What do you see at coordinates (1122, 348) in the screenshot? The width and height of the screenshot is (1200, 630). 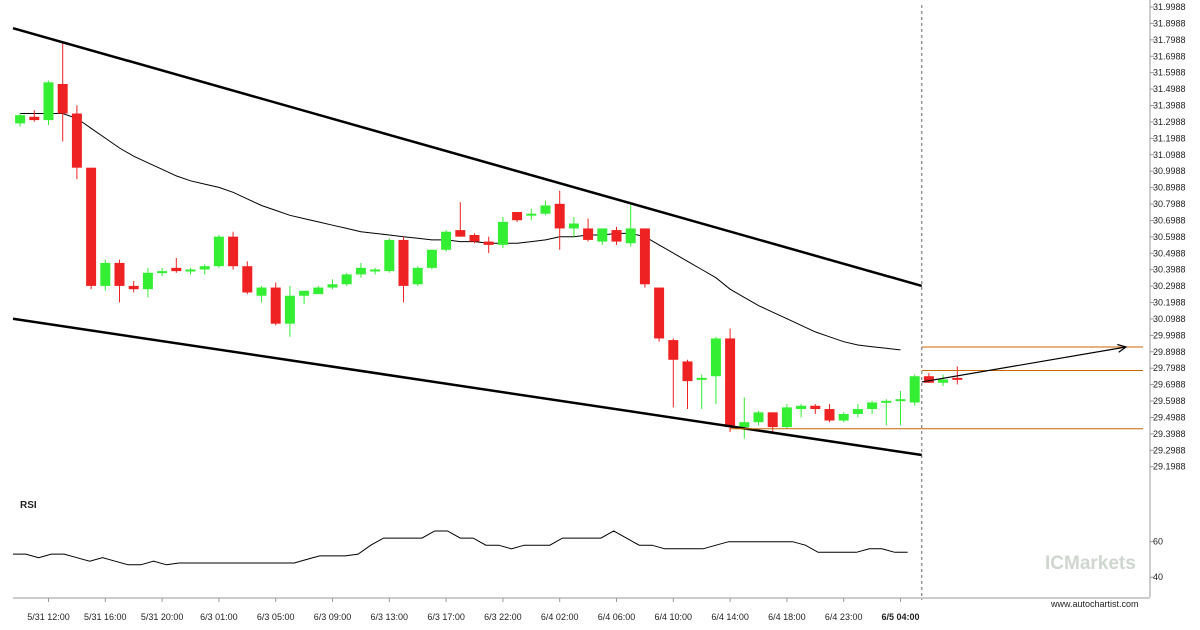 I see `projection-arrowhead` at bounding box center [1122, 348].